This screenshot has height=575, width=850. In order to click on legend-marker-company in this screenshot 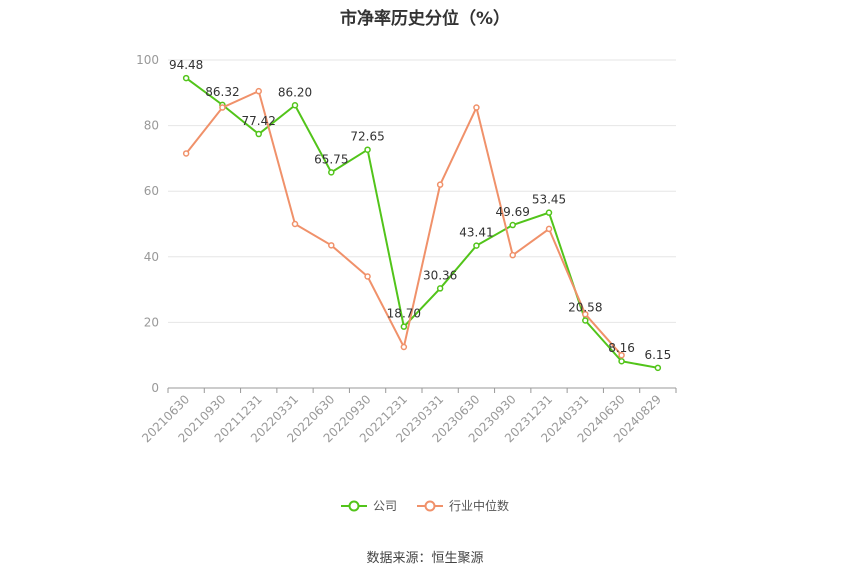, I will do `click(353, 505)`.